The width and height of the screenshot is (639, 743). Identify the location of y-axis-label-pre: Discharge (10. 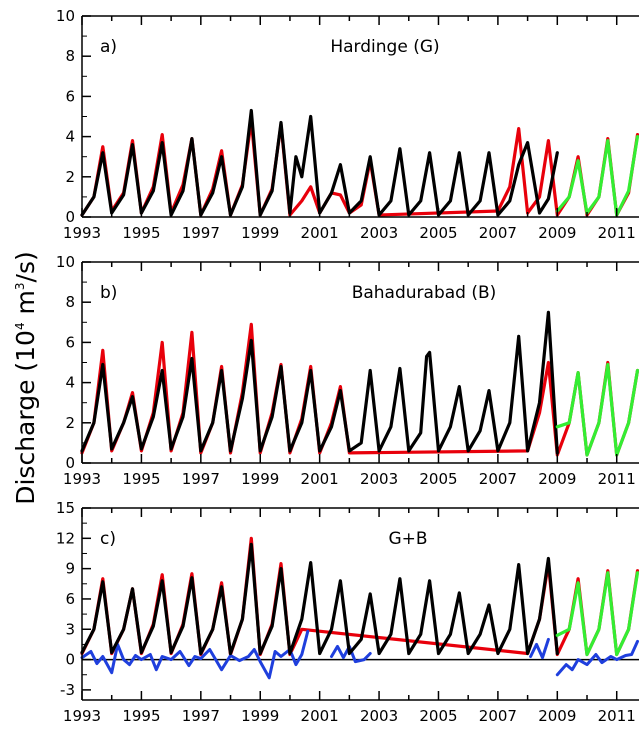
(25, 417).